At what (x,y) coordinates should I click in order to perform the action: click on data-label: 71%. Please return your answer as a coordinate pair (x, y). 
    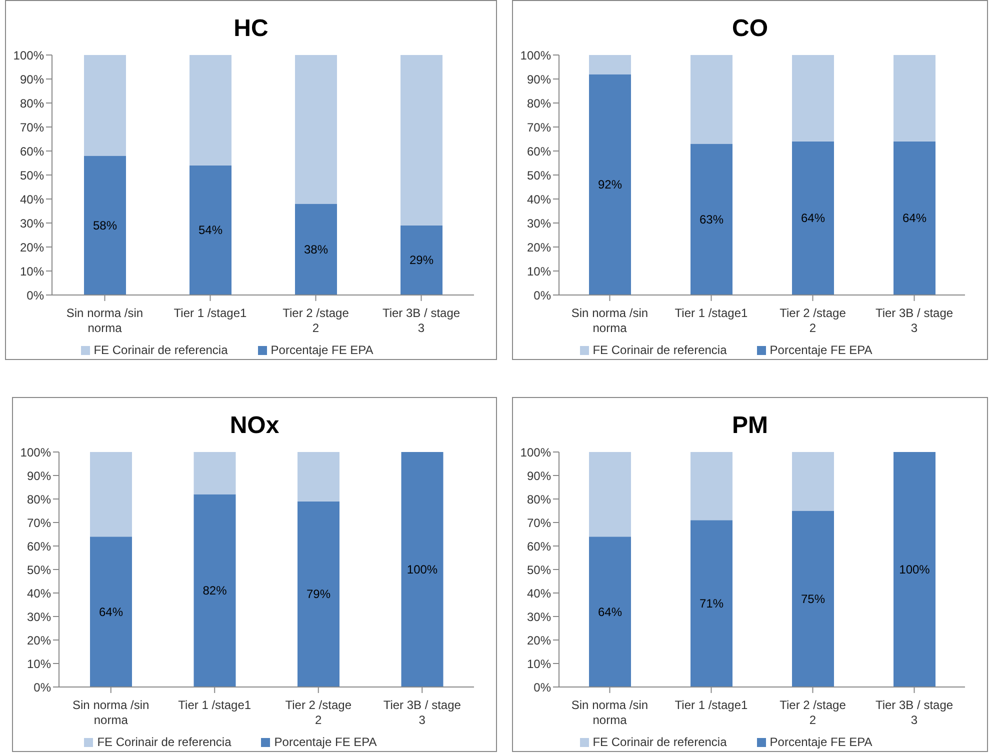
    Looking at the image, I should click on (711, 603).